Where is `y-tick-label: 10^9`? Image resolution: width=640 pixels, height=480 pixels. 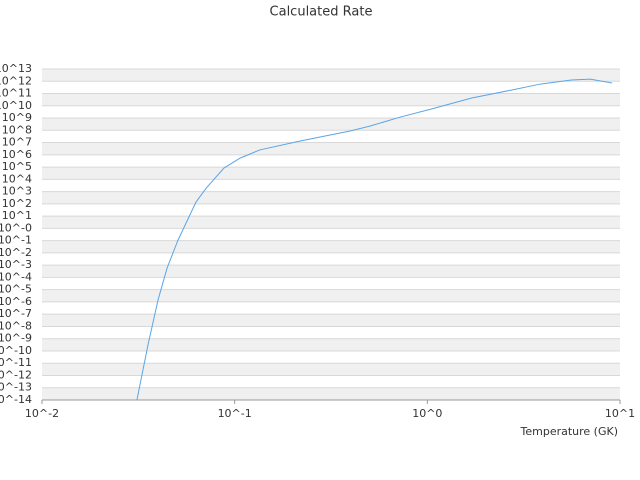
y-tick-label: 10^9 is located at coordinates (17, 117).